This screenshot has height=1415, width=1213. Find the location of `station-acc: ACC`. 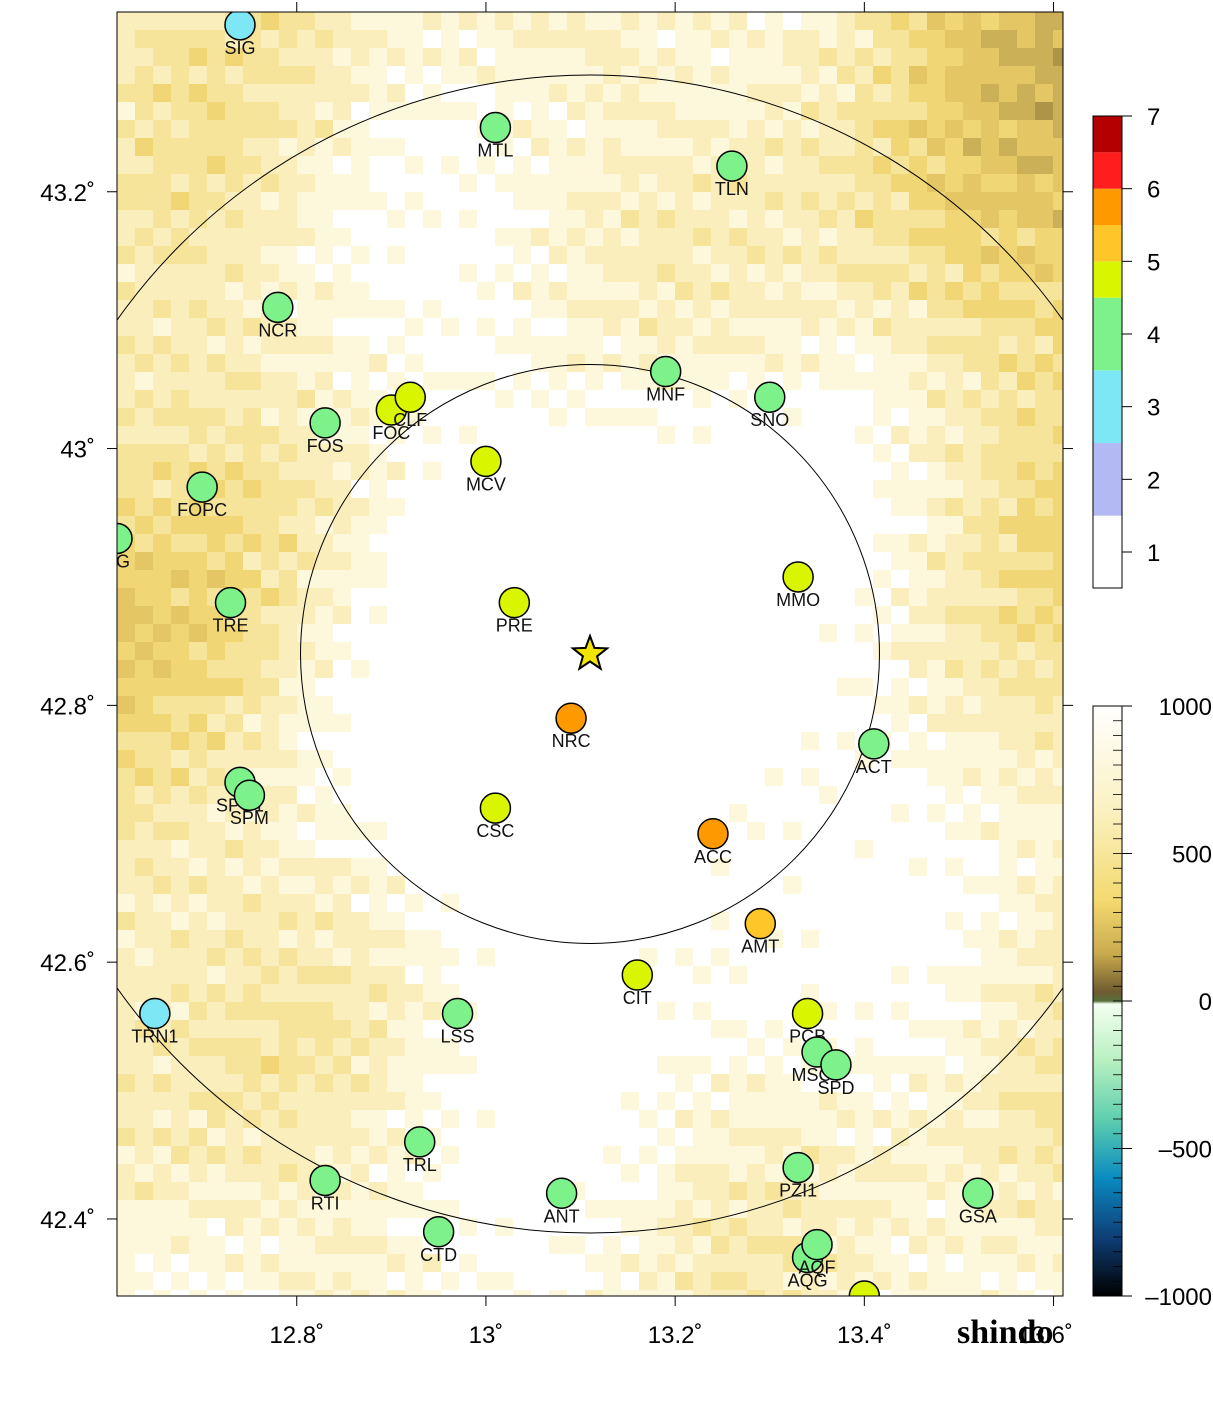

station-acc: ACC is located at coordinates (713, 842).